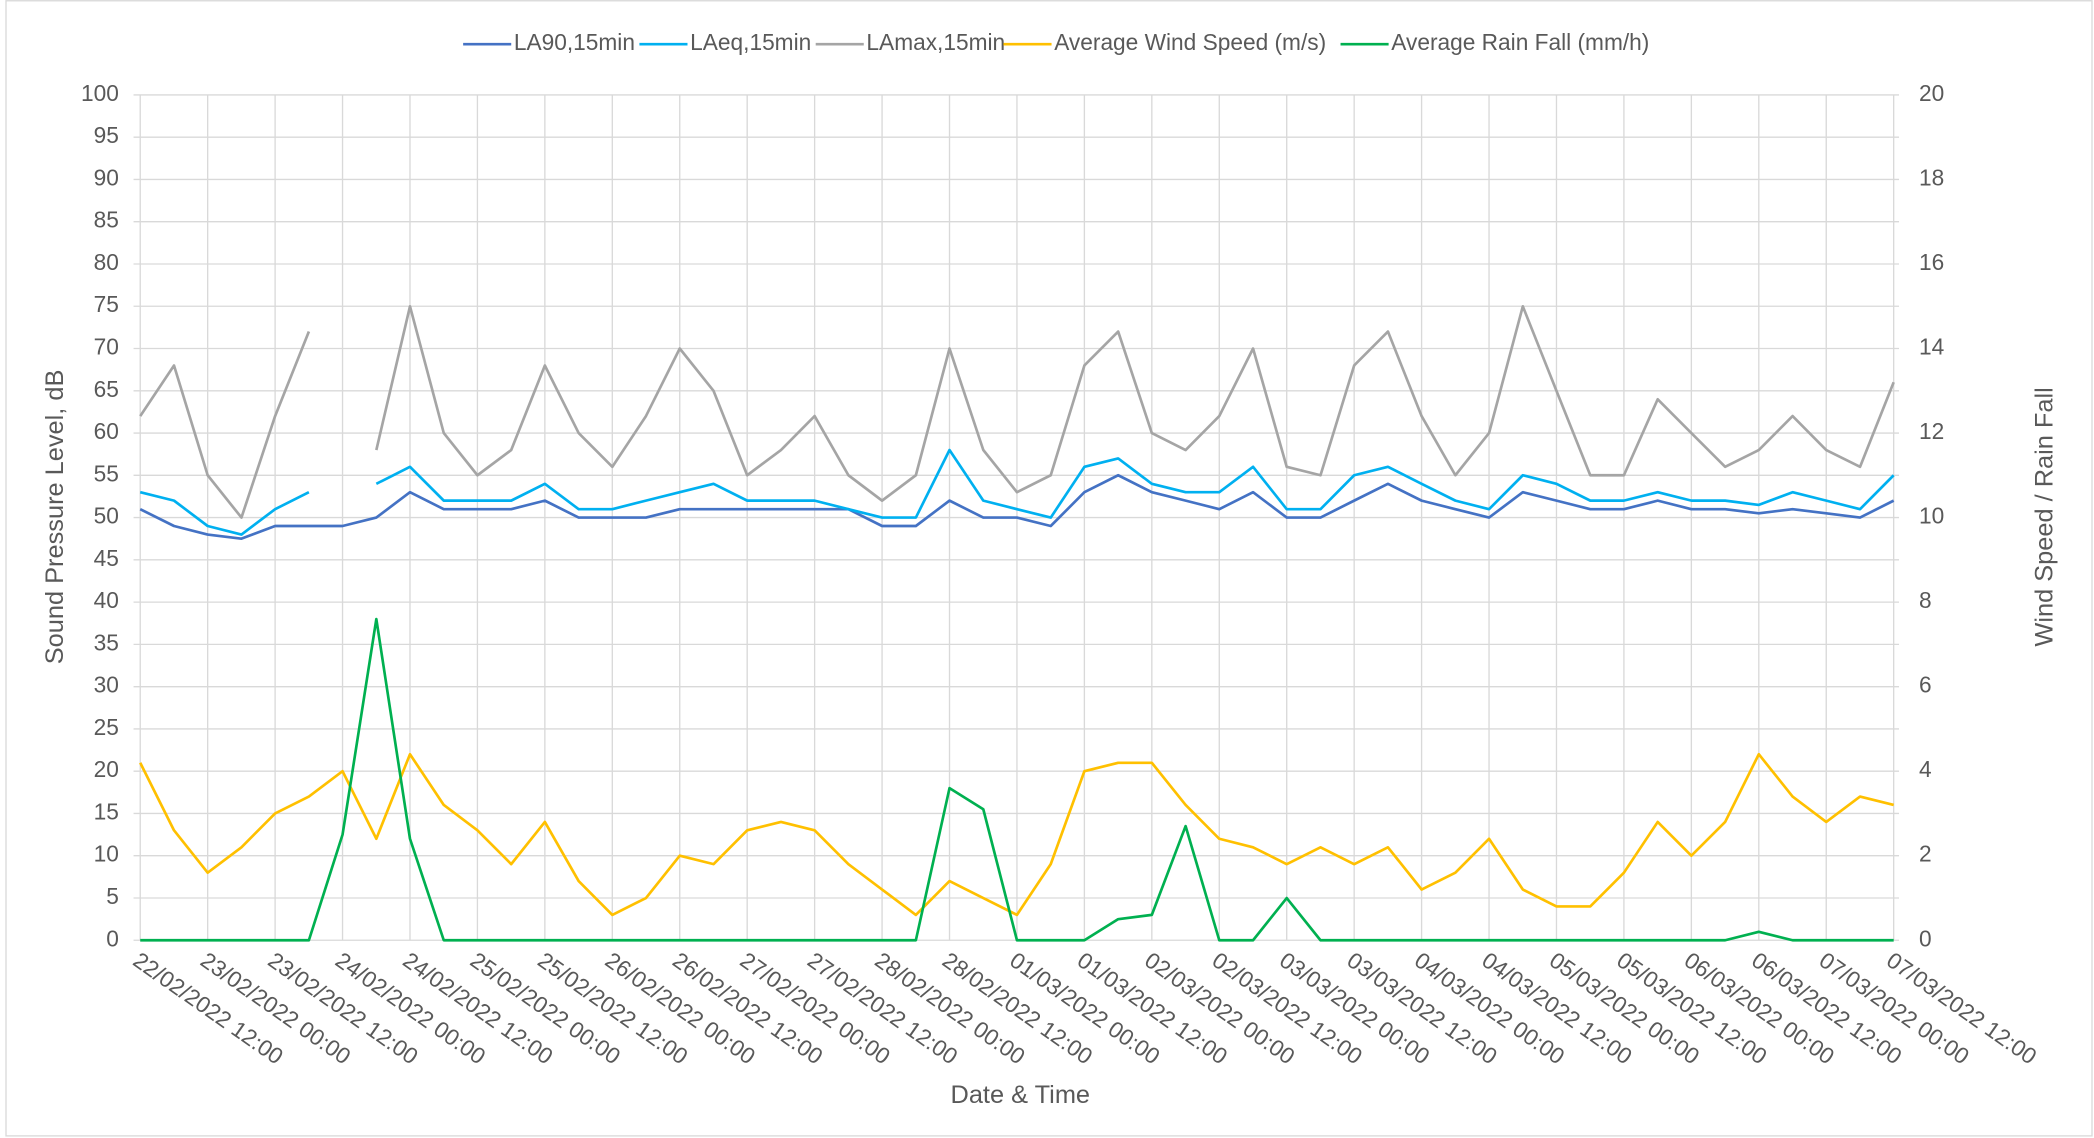 Image resolution: width=2094 pixels, height=1138 pixels. What do you see at coordinates (1931, 431) in the screenshot?
I see `y2-tick-label: 12` at bounding box center [1931, 431].